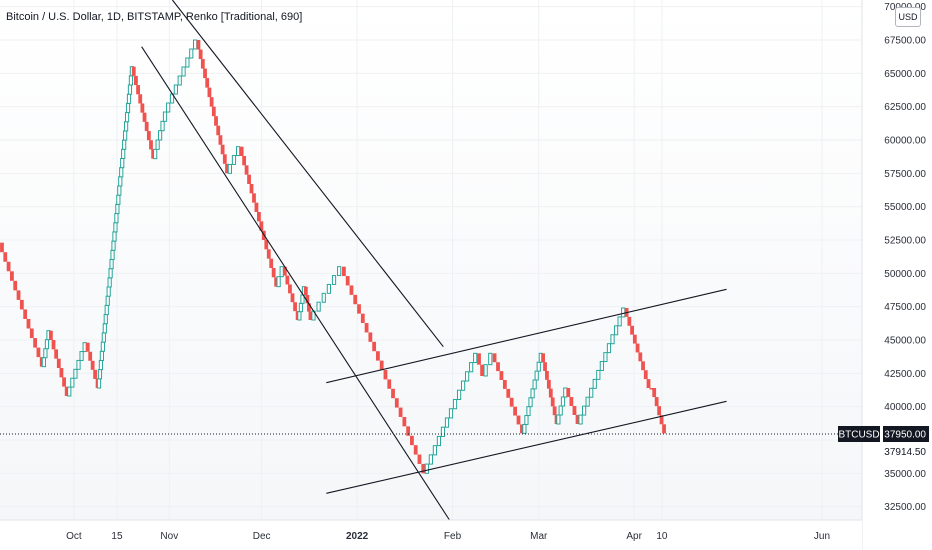 The width and height of the screenshot is (932, 550). What do you see at coordinates (431, 534) in the screenshot?
I see `time-axis: Oct 15 Nov Dec 2022 Feb Mar Apr 10 Jun` at bounding box center [431, 534].